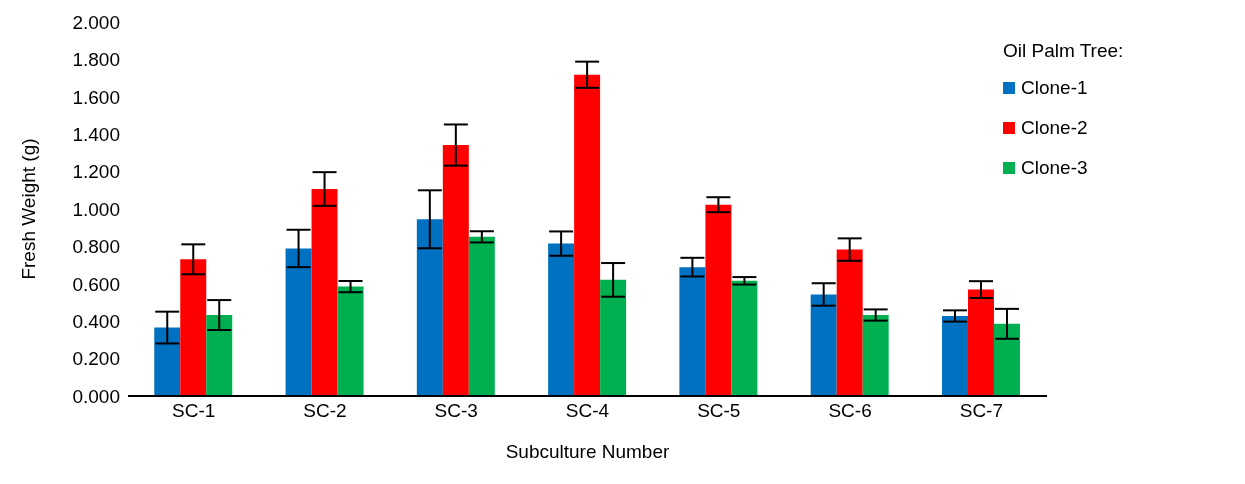 The height and width of the screenshot is (484, 1245). I want to click on y-tick-label: 1.600, so click(96, 97).